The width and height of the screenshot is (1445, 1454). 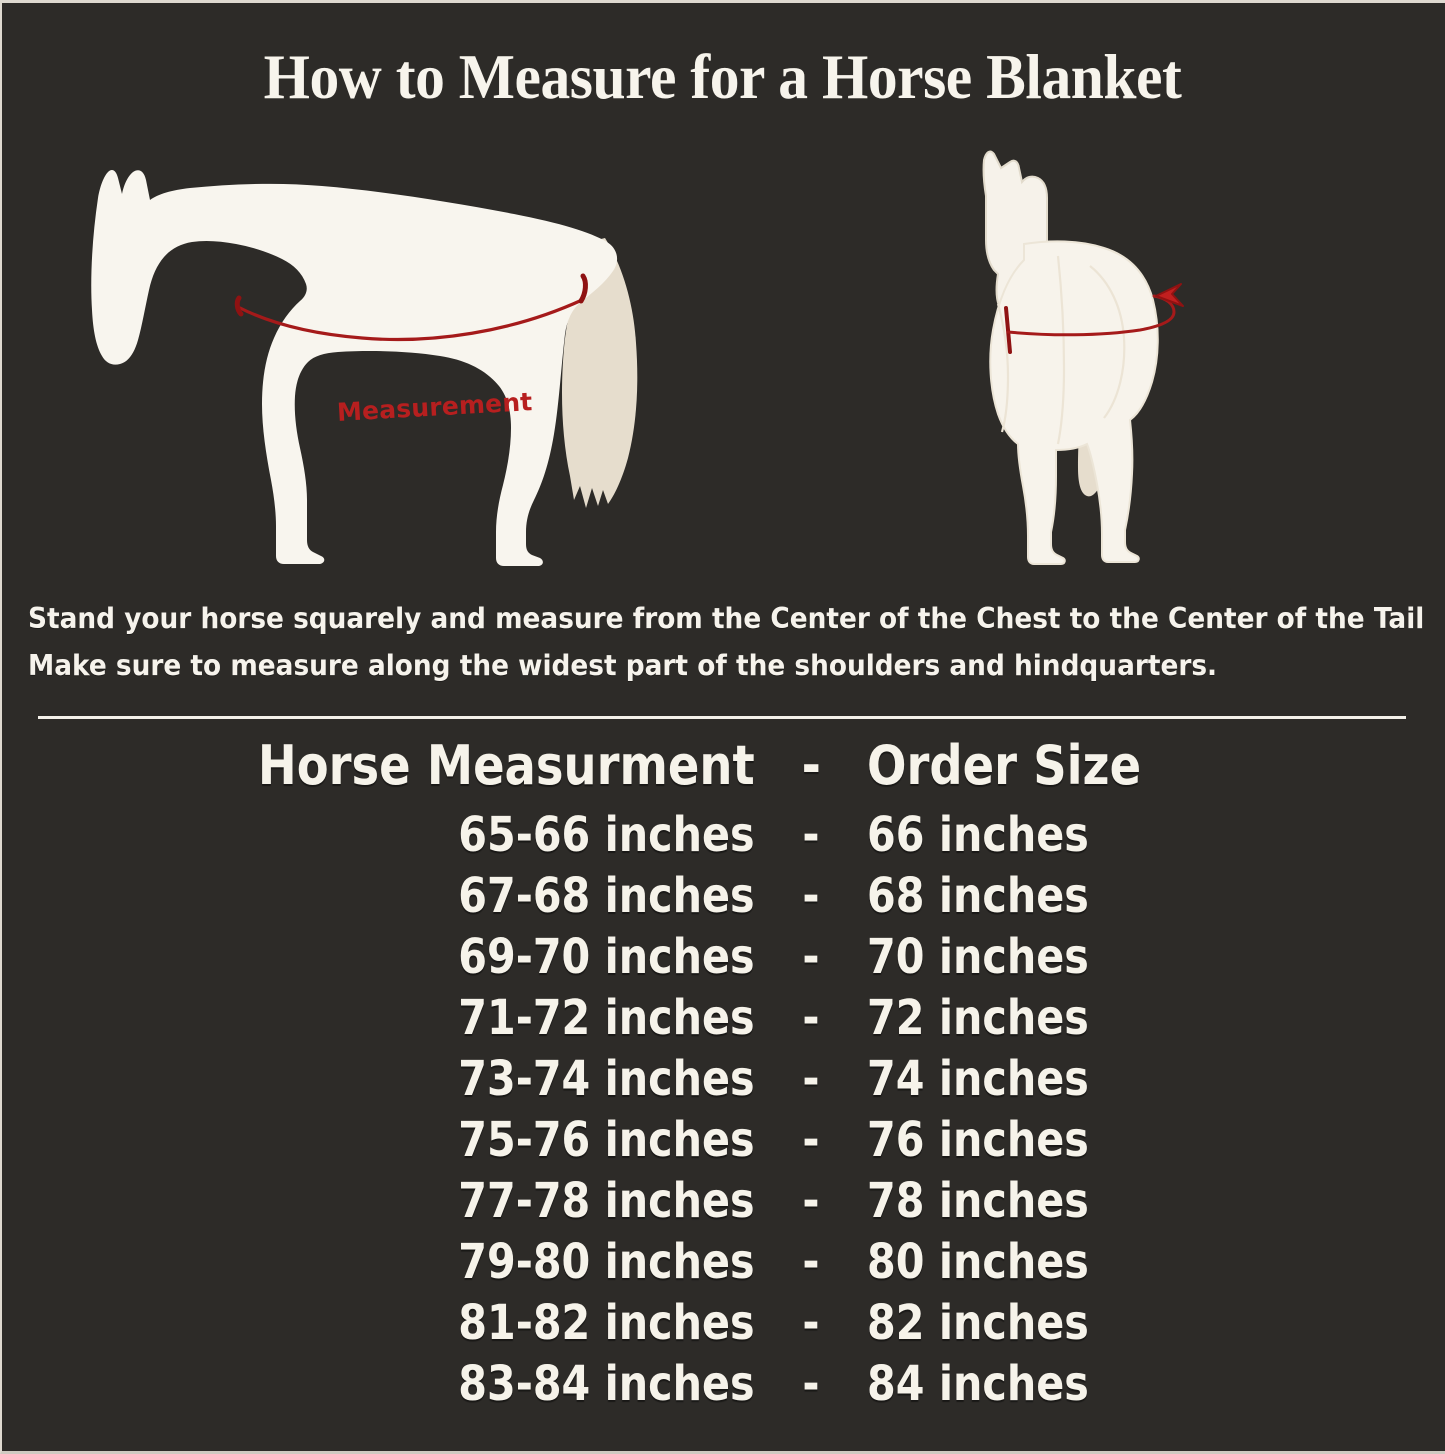 What do you see at coordinates (377, 835) in the screenshot?
I see `row-cell-measurement: 65-66 inches` at bounding box center [377, 835].